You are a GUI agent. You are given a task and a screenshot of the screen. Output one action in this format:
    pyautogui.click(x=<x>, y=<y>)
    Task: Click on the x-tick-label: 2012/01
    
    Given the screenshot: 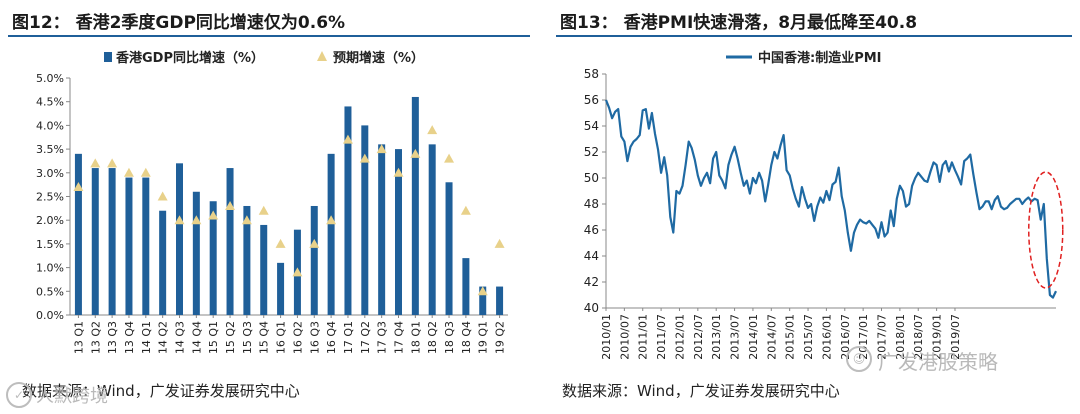 What is the action you would take?
    pyautogui.click(x=679, y=337)
    